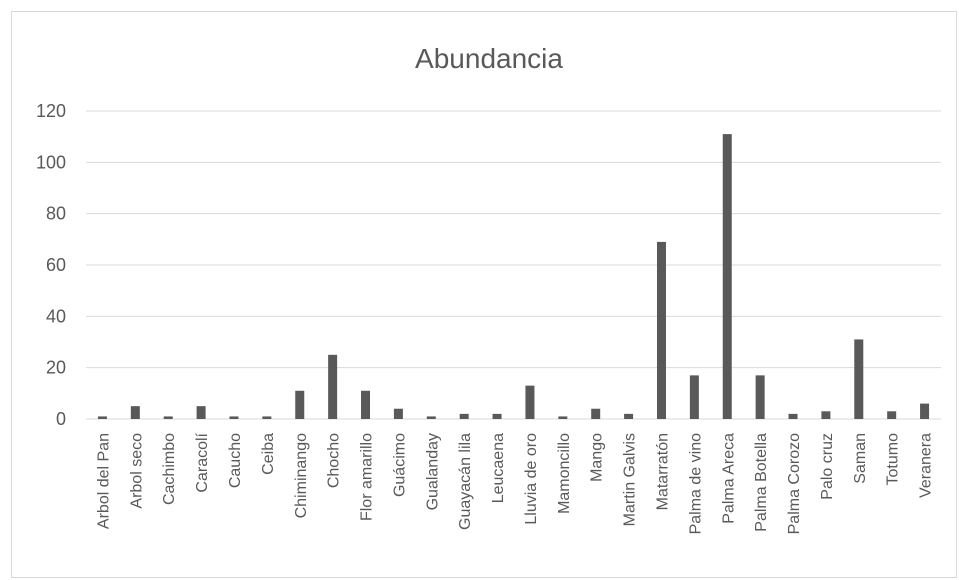 The height and width of the screenshot is (580, 959). I want to click on x-tick-label: Leucaena, so click(498, 468).